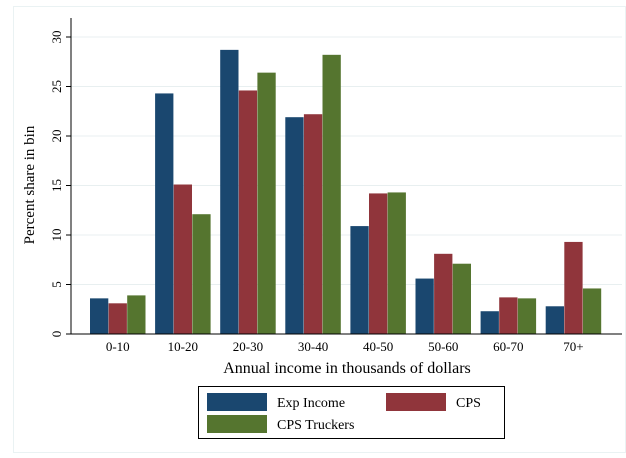 The width and height of the screenshot is (626, 458). What do you see at coordinates (573, 346) in the screenshot?
I see `x-tick-label: 70+` at bounding box center [573, 346].